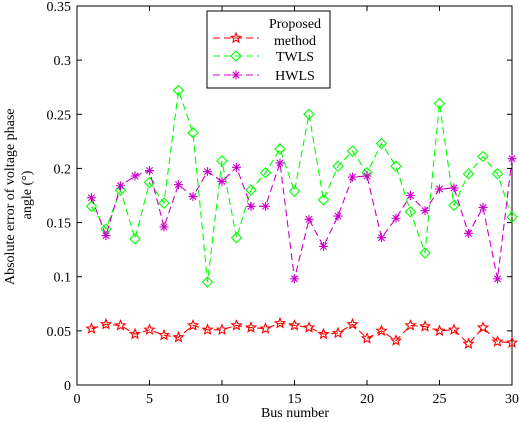 This screenshot has height=422, width=519. Describe the element at coordinates (222, 399) in the screenshot. I see `x-tick-label: 10` at that location.